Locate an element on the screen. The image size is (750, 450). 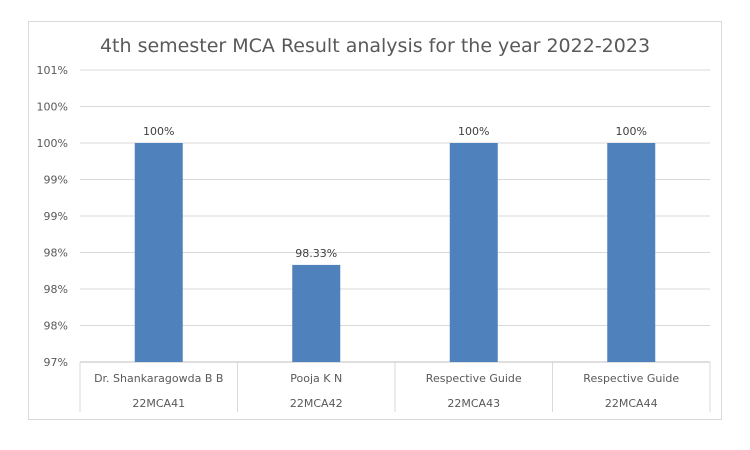
category-label: Pooja K N is located at coordinates (316, 378).